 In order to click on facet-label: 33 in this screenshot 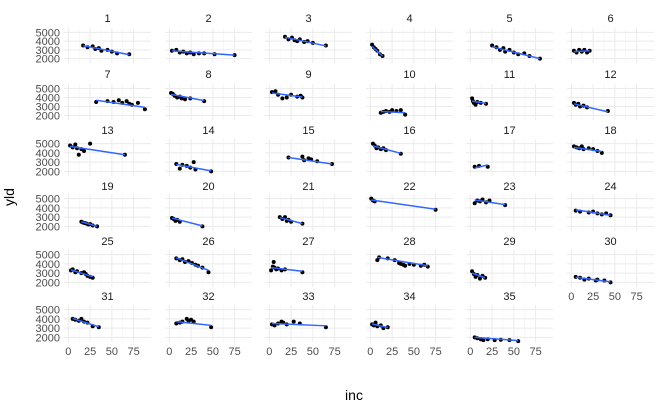, I will do `click(308, 297)`.